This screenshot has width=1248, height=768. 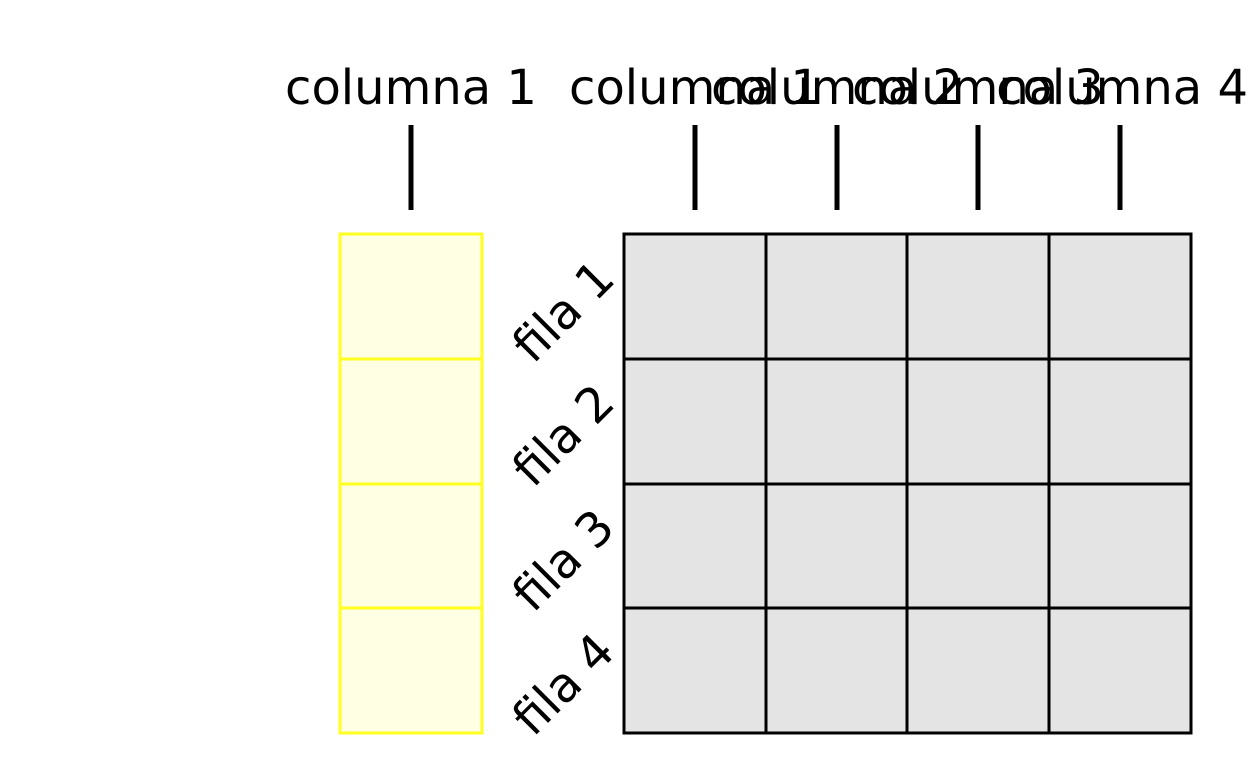 What do you see at coordinates (978, 421) in the screenshot?
I see `grid-cell-r2-c3` at bounding box center [978, 421].